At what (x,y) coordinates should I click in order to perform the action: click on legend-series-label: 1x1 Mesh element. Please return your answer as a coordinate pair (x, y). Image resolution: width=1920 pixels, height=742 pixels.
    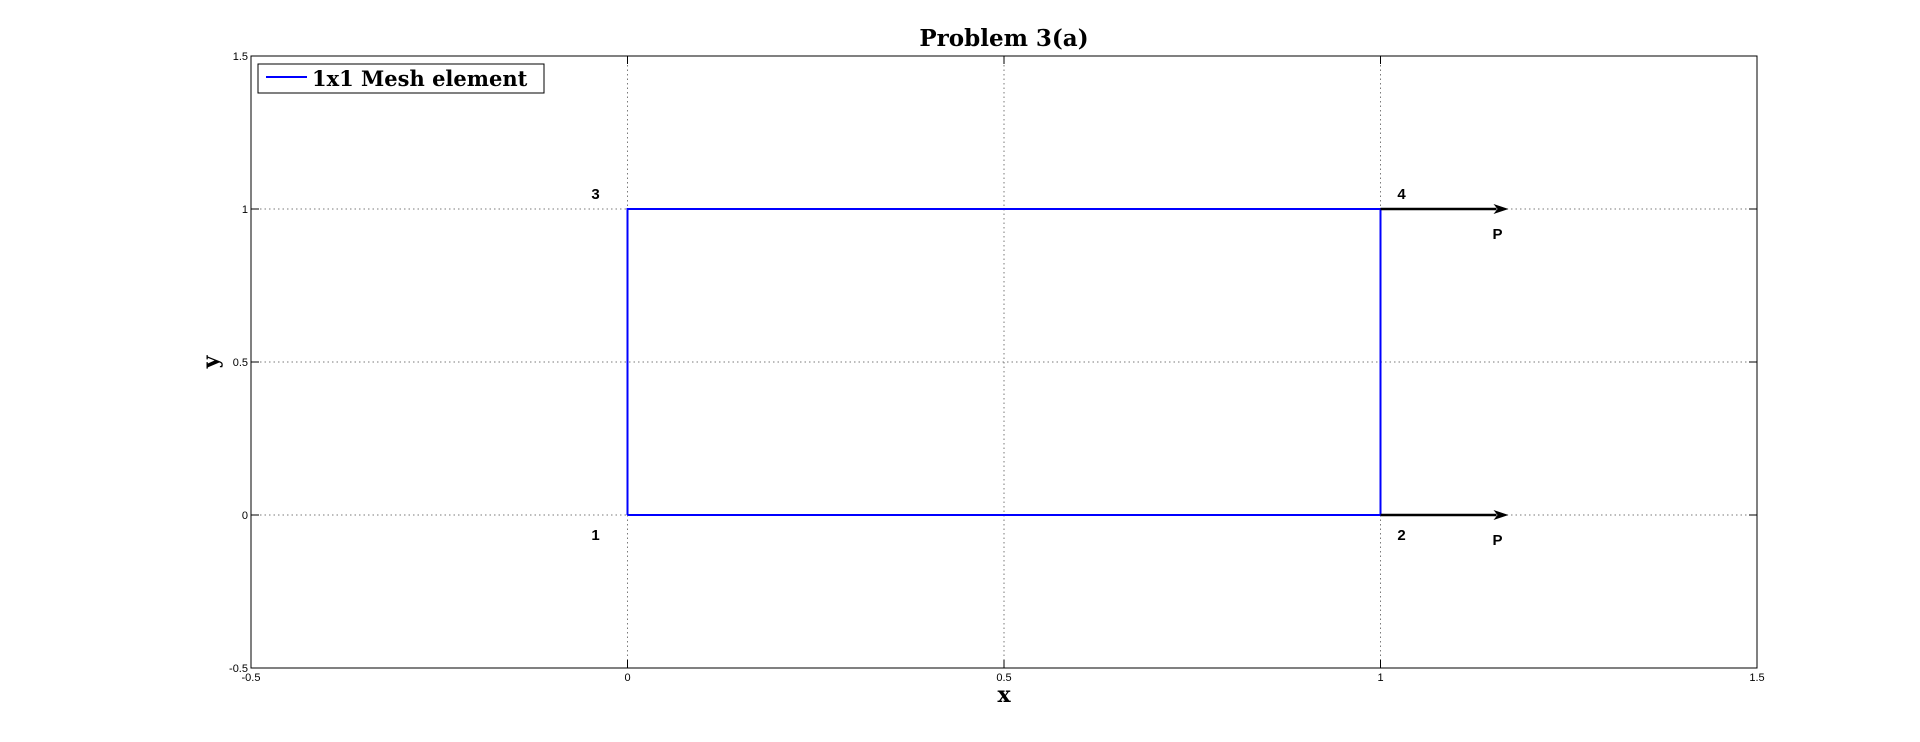
    Looking at the image, I should click on (420, 78).